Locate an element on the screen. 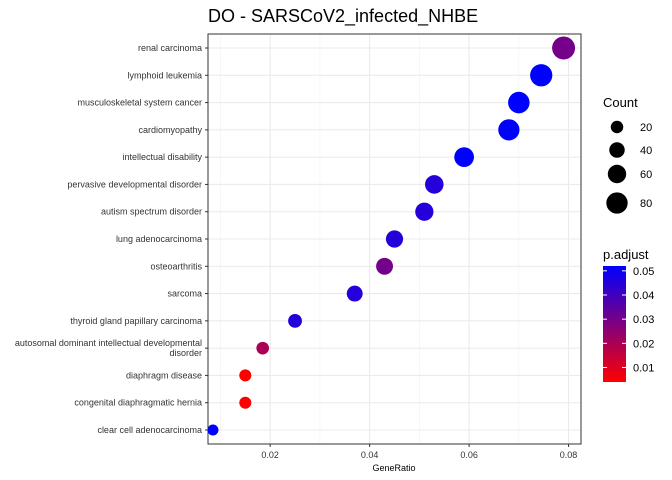 The image size is (672, 480). count-legend-label: 60 is located at coordinates (646, 175).